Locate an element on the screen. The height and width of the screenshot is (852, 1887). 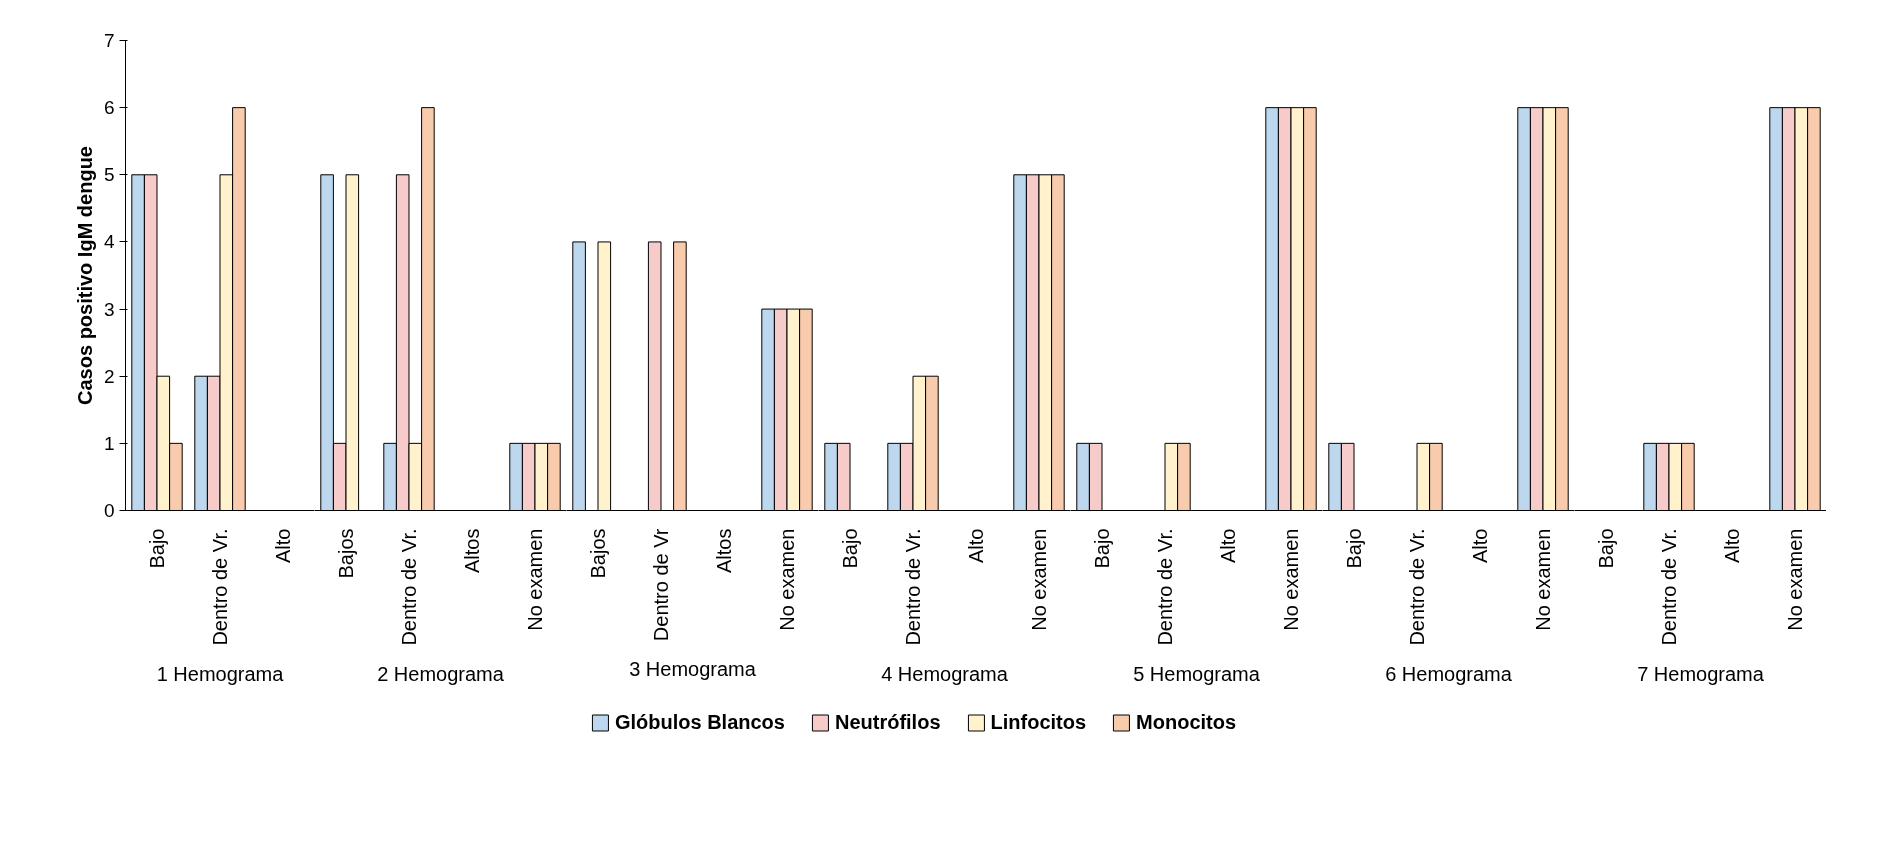
x-axis-title: 5 Hemograma is located at coordinates (1197, 673).